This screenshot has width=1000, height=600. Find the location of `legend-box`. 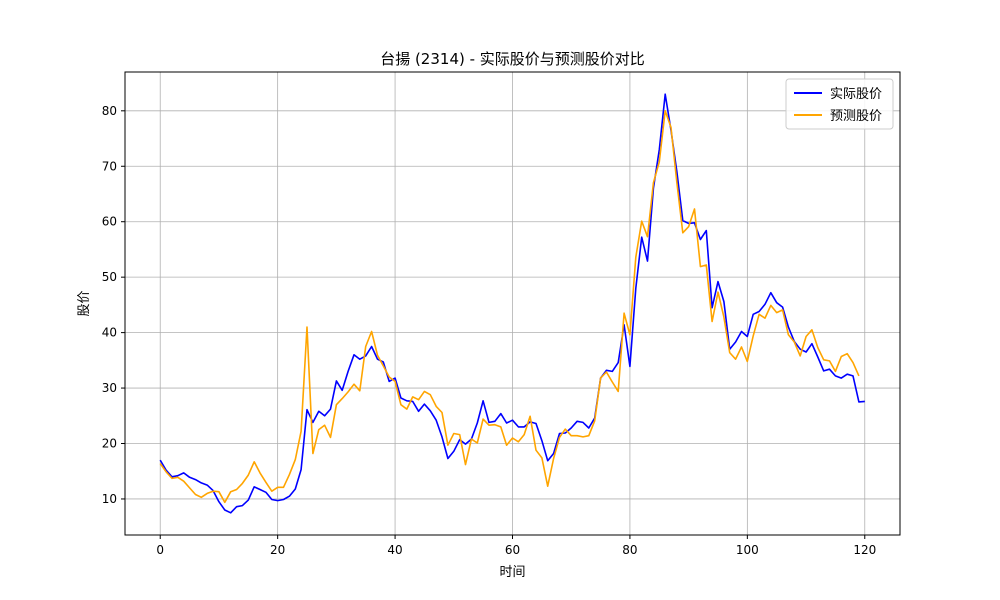

legend-box is located at coordinates (839, 104).